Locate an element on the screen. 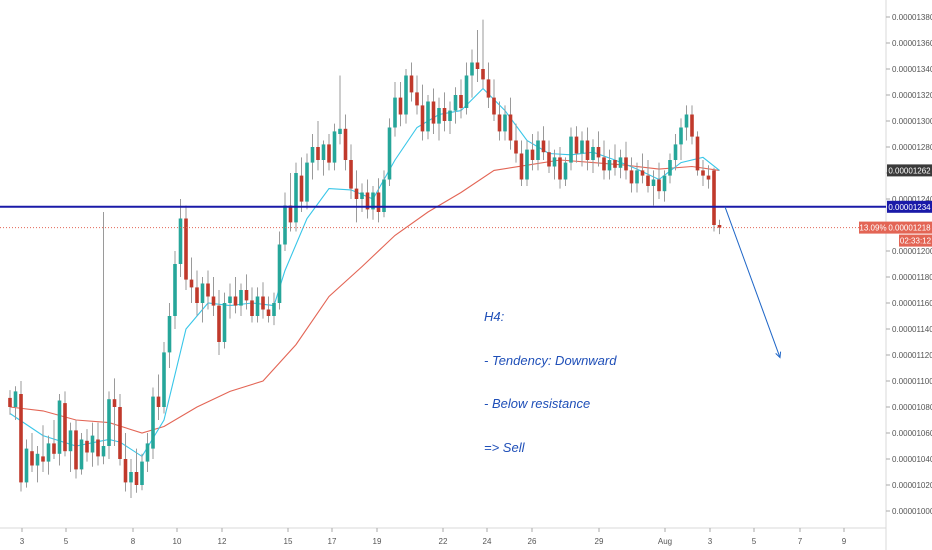  price-tick-label: 0.00001040 is located at coordinates (912, 459).